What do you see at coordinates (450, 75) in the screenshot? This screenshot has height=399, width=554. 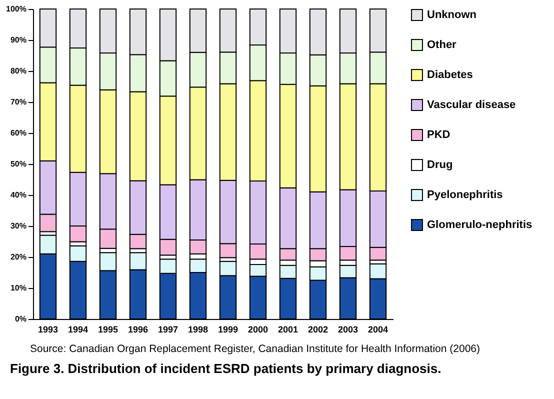 I see `legend-label: Diabetes` at bounding box center [450, 75].